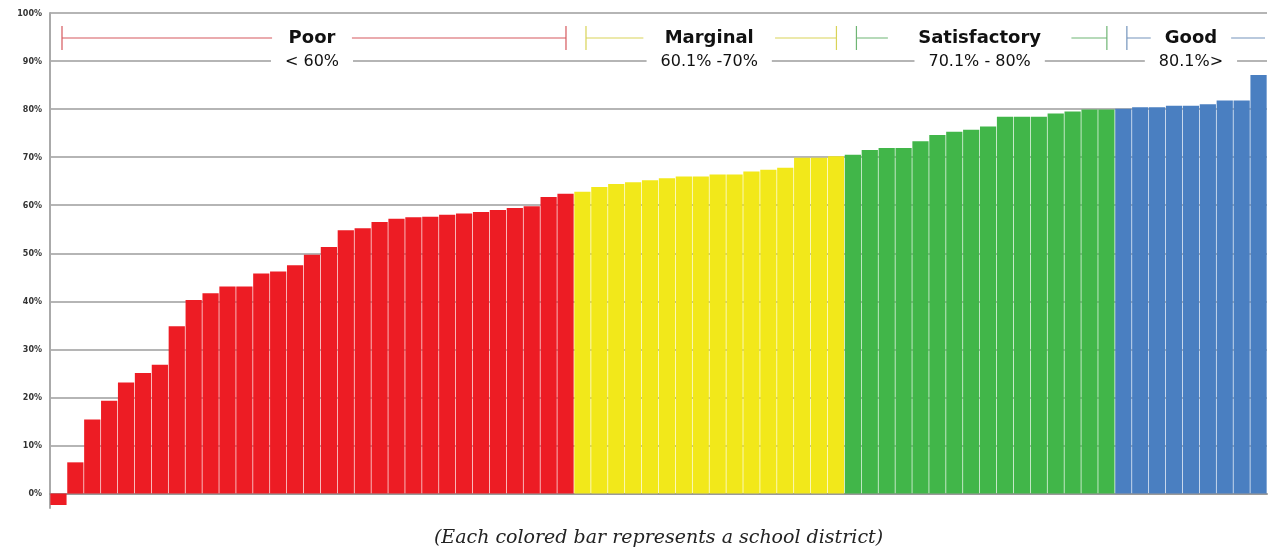  What do you see at coordinates (1191, 36) in the screenshot?
I see `annotation: Good` at bounding box center [1191, 36].